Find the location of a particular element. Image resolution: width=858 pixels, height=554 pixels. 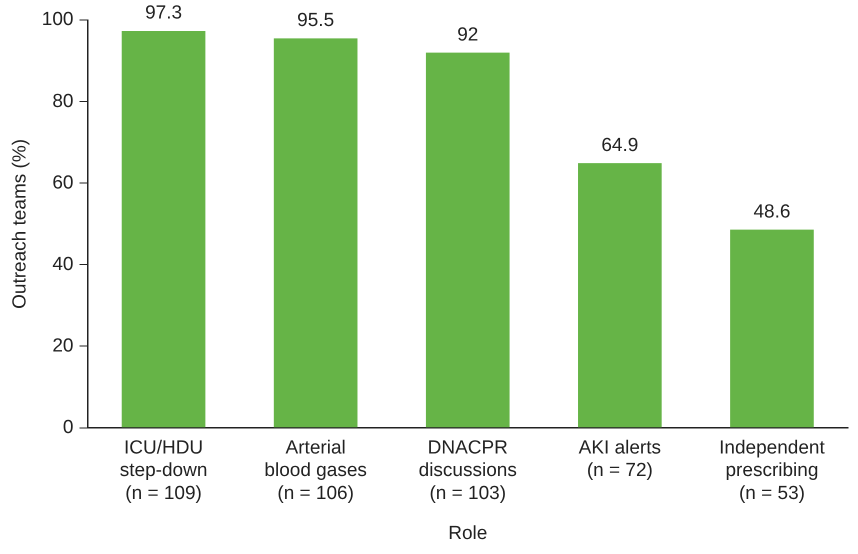

x-tick-label: ICU/HDU step-down (n = 109) is located at coordinates (164, 470).